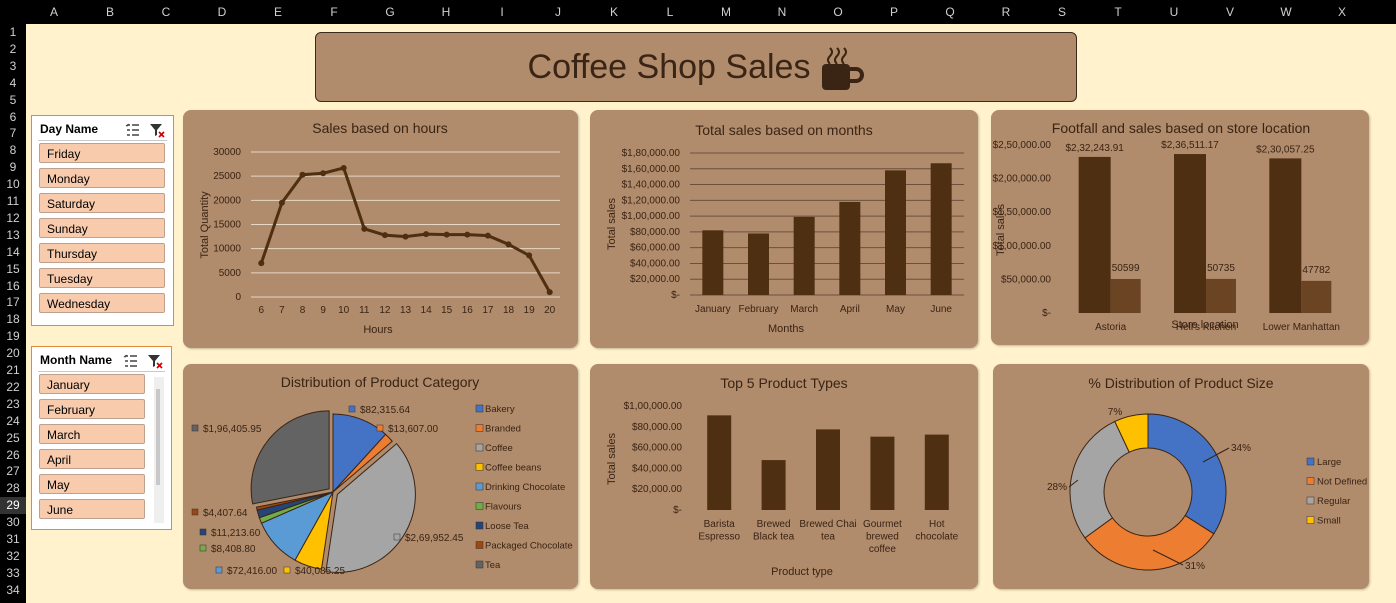 The image size is (1396, 603). Describe the element at coordinates (102, 303) in the screenshot. I see `slicer-item-wednesday: Wednesday` at that location.